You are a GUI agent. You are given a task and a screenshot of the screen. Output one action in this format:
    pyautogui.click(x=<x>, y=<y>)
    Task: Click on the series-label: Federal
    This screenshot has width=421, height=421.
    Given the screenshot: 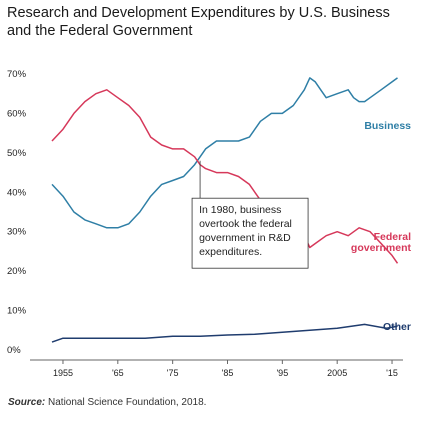 What is the action you would take?
    pyautogui.click(x=392, y=237)
    